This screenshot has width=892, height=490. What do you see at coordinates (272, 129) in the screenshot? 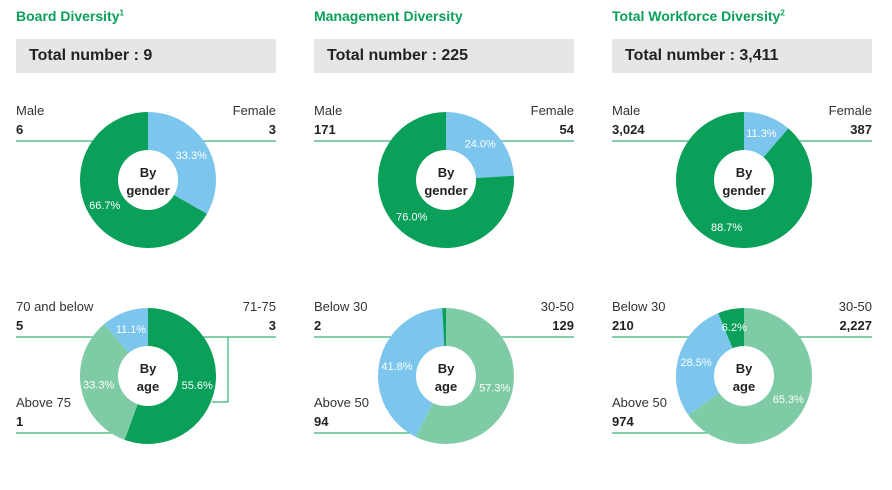
I see `gender-right-value: 3` at bounding box center [272, 129].